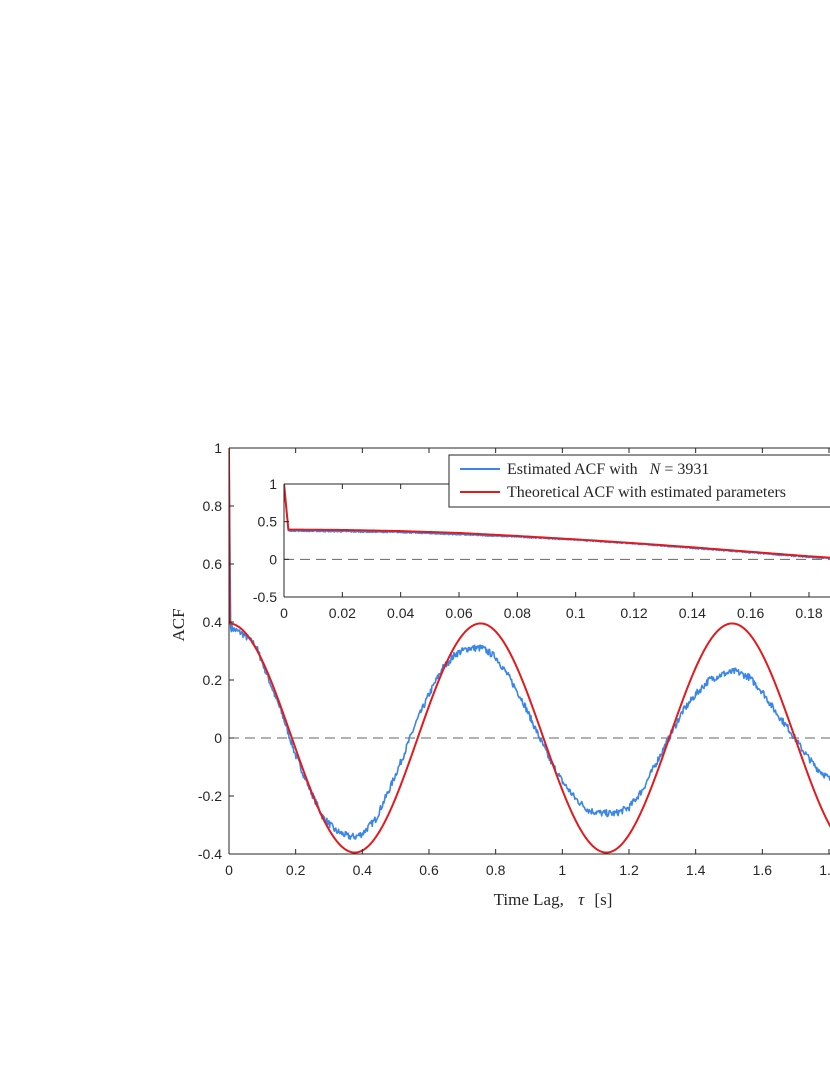 Image resolution: width=830 pixels, height=1075 pixels. I want to click on inset-xtick-label: 0.12, so click(633, 613).